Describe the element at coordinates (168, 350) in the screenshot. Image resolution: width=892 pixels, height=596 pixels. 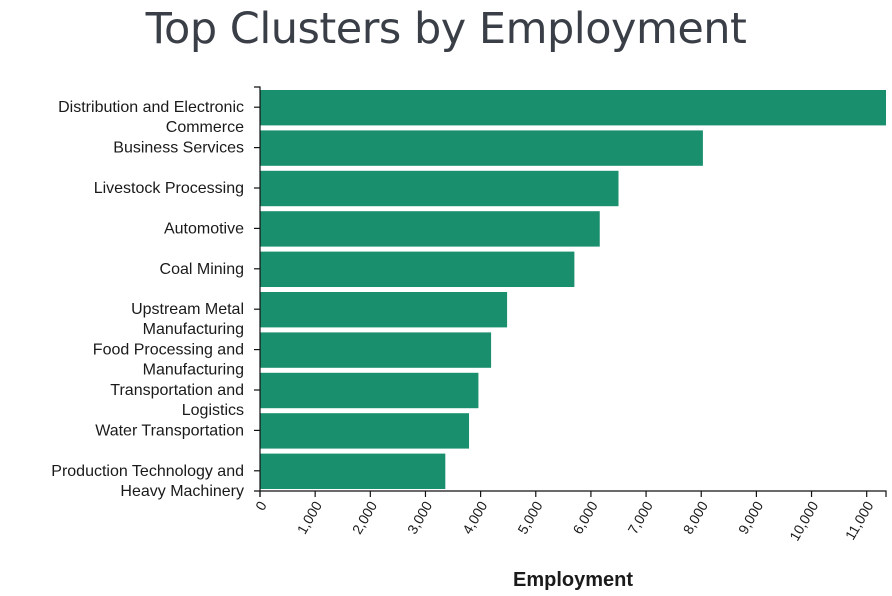
I see `category-label: Food Processing and` at that location.